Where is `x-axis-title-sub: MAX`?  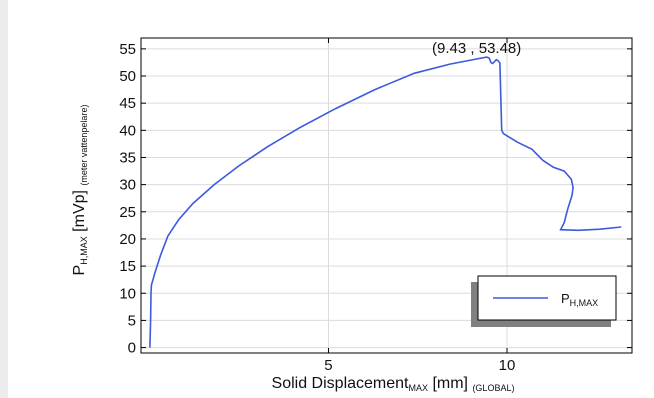
x-axis-title-sub: MAX is located at coordinates (418, 388).